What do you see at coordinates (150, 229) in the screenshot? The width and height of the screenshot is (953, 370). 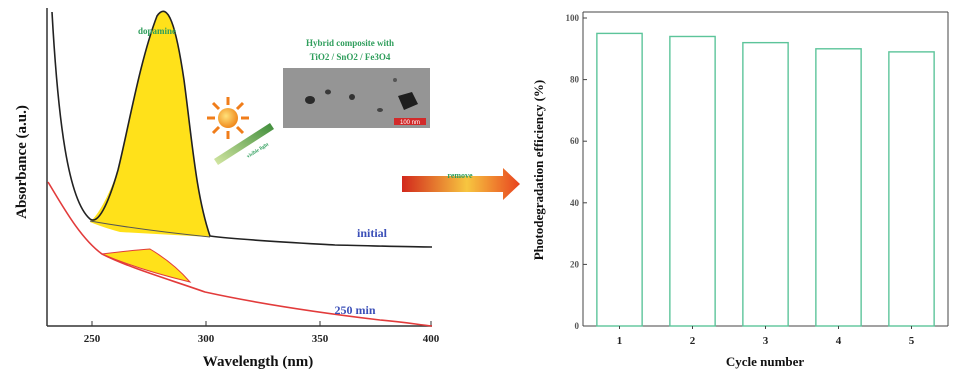 I see `initial-peak-baseline` at bounding box center [150, 229].